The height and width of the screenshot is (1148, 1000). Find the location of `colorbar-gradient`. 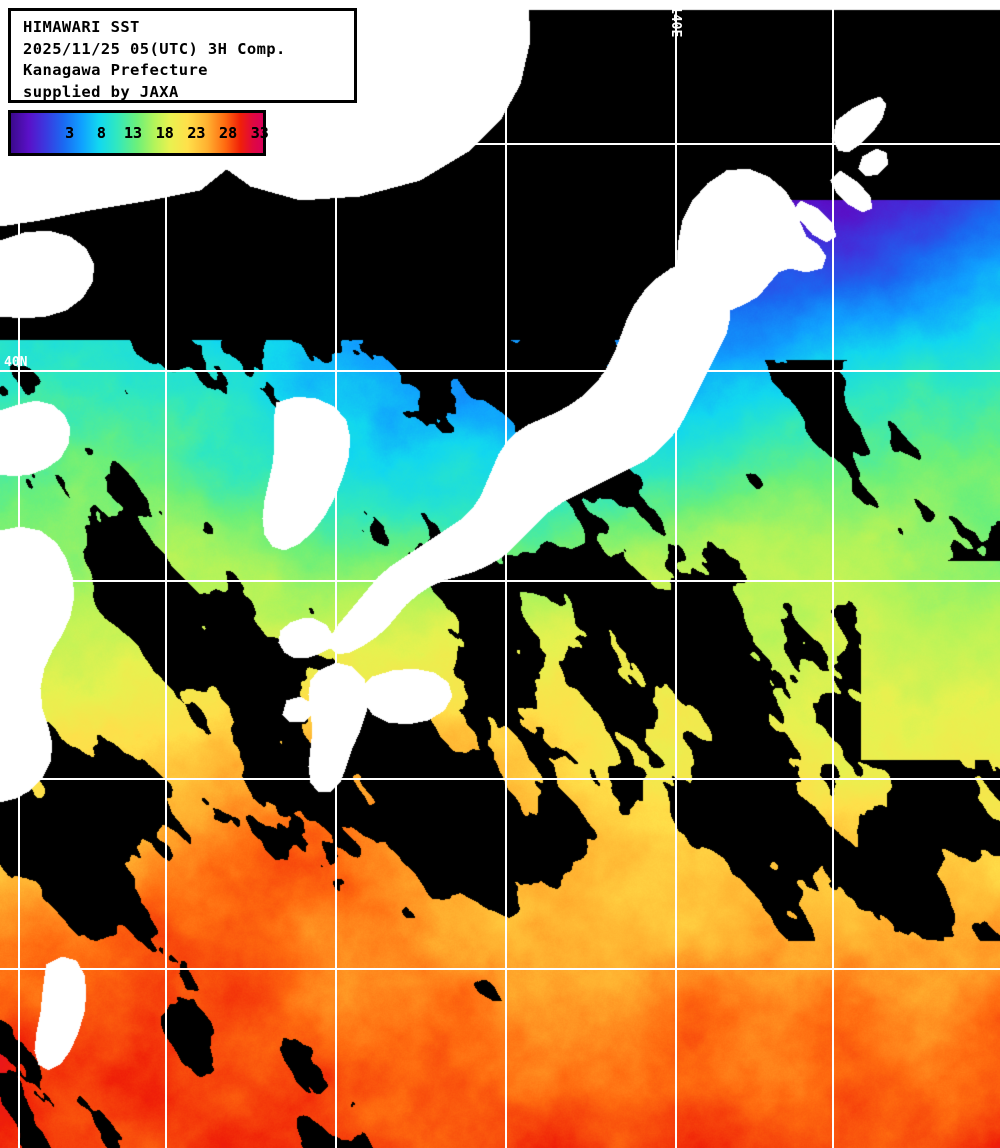

colorbar-gradient is located at coordinates (137, 133).